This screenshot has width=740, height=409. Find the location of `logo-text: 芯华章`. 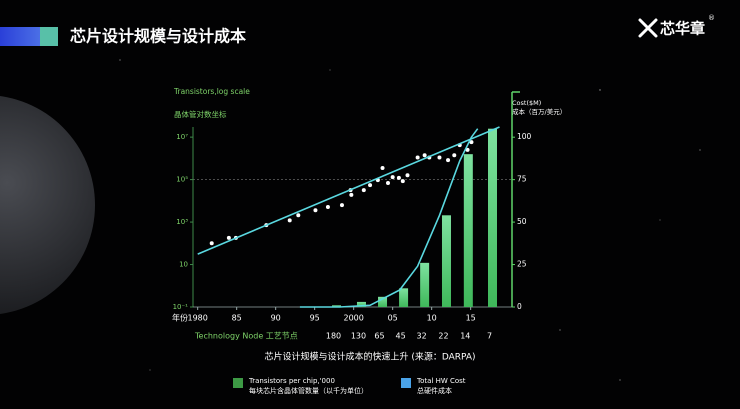

logo-text: 芯华章 is located at coordinates (682, 29).